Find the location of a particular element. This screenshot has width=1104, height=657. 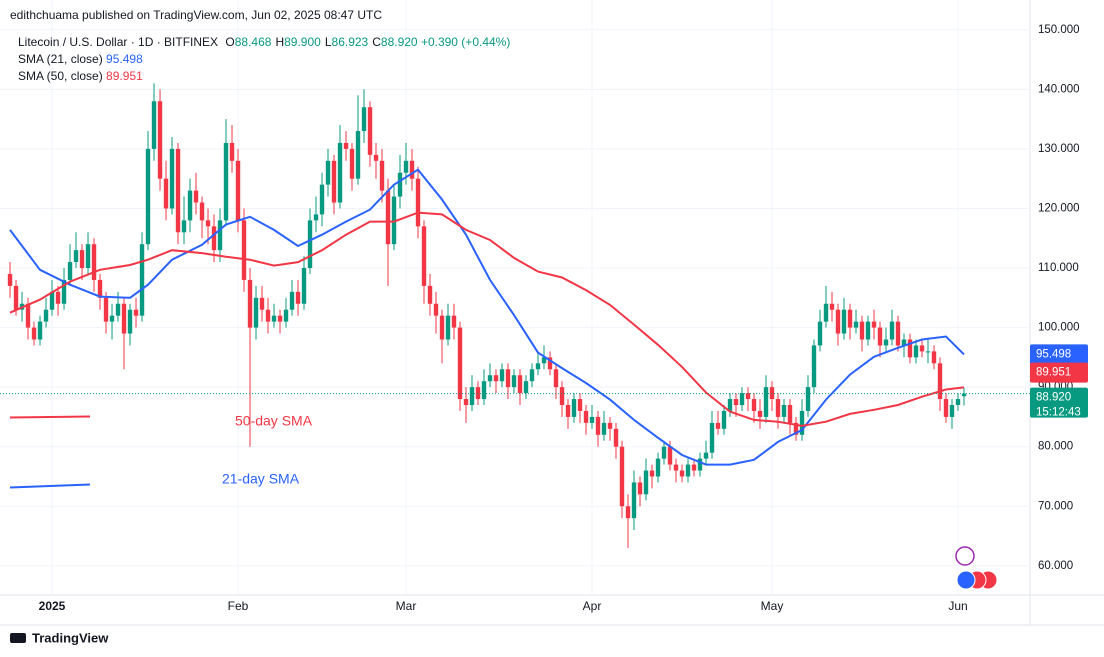

x-tick-label: Feb is located at coordinates (238, 606).